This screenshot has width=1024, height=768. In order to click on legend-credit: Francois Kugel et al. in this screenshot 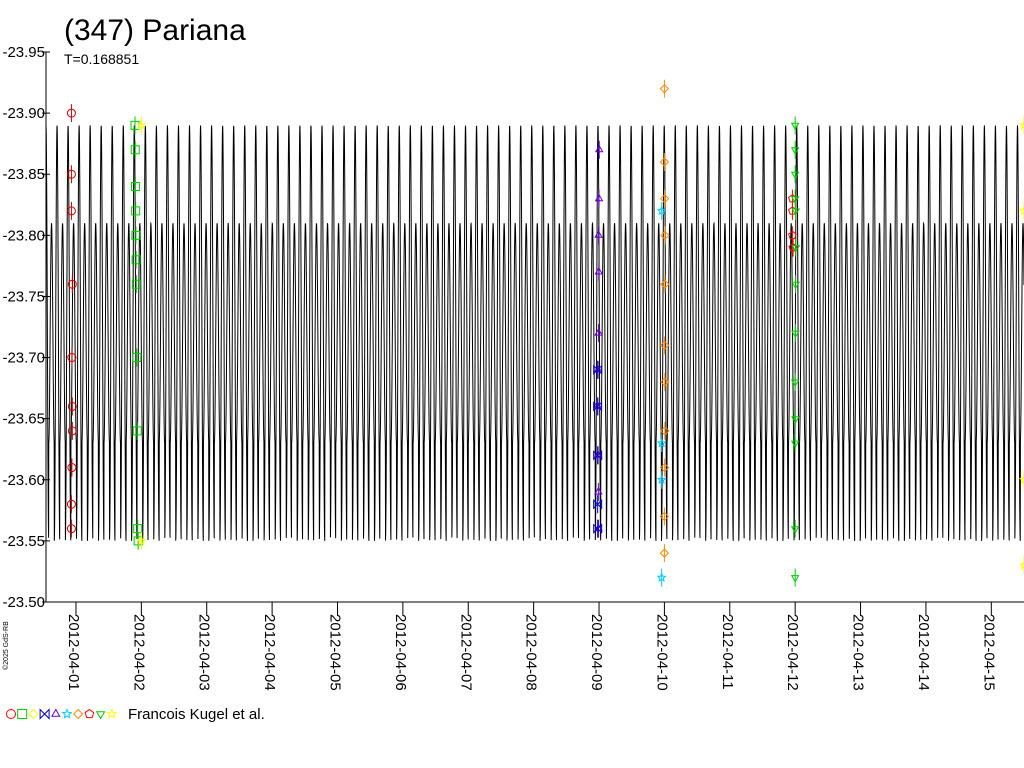, I will do `click(196, 714)`.